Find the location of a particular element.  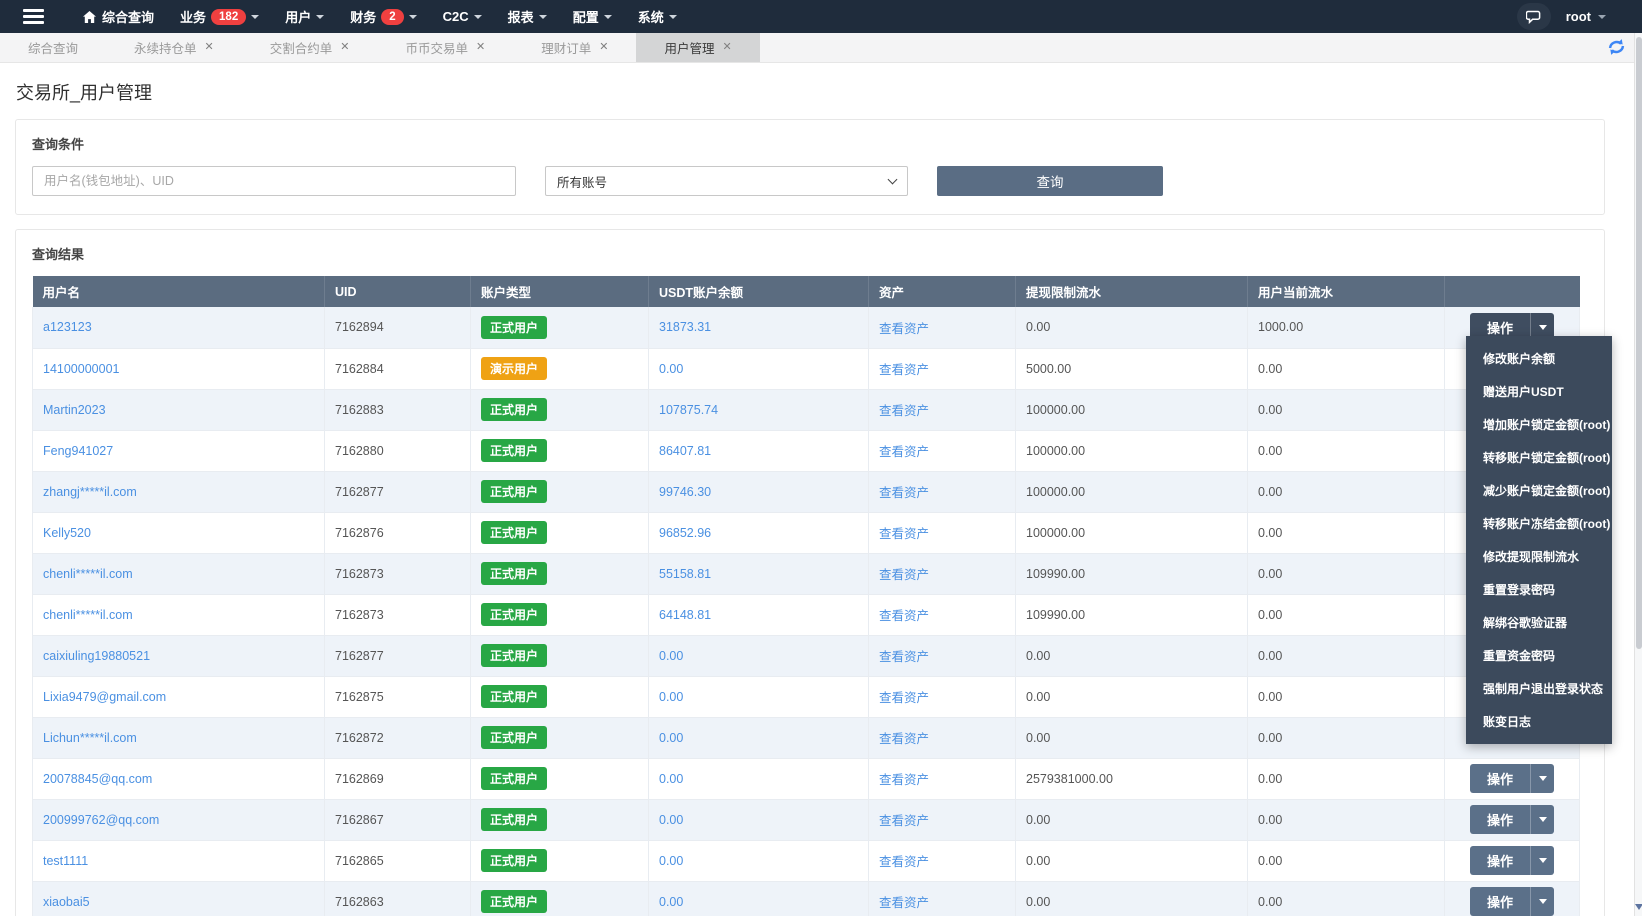

tab-5: 理财订单 ✕ is located at coordinates (574, 47).